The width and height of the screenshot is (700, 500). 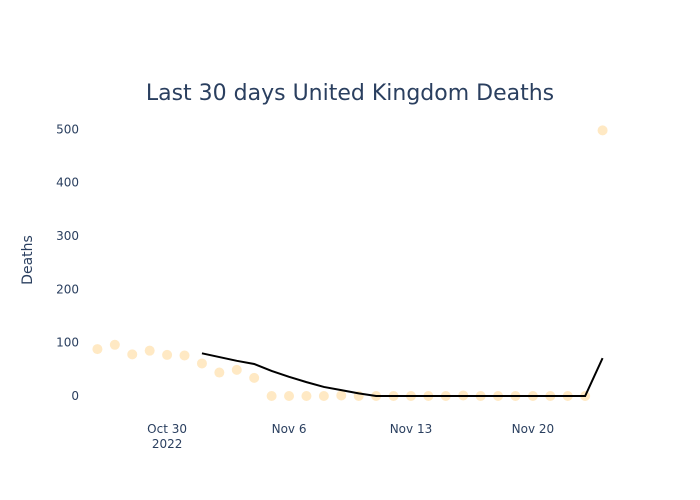 What do you see at coordinates (411, 429) in the screenshot?
I see `x-tick-label: Nov 13` at bounding box center [411, 429].